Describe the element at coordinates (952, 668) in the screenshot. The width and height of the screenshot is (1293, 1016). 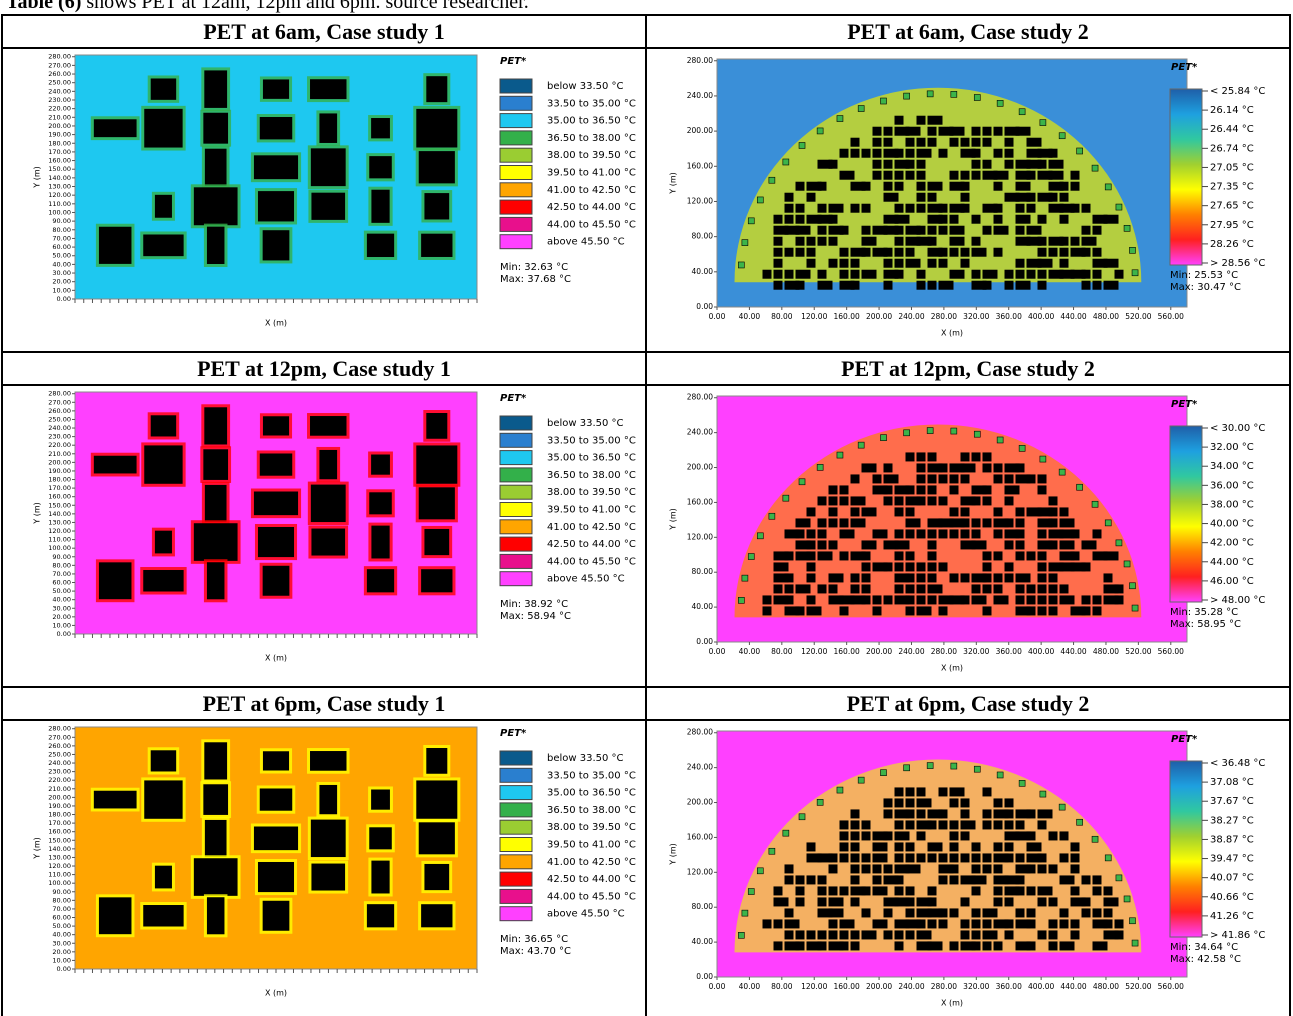
I see `x-axis-label: X (m)` at that location.